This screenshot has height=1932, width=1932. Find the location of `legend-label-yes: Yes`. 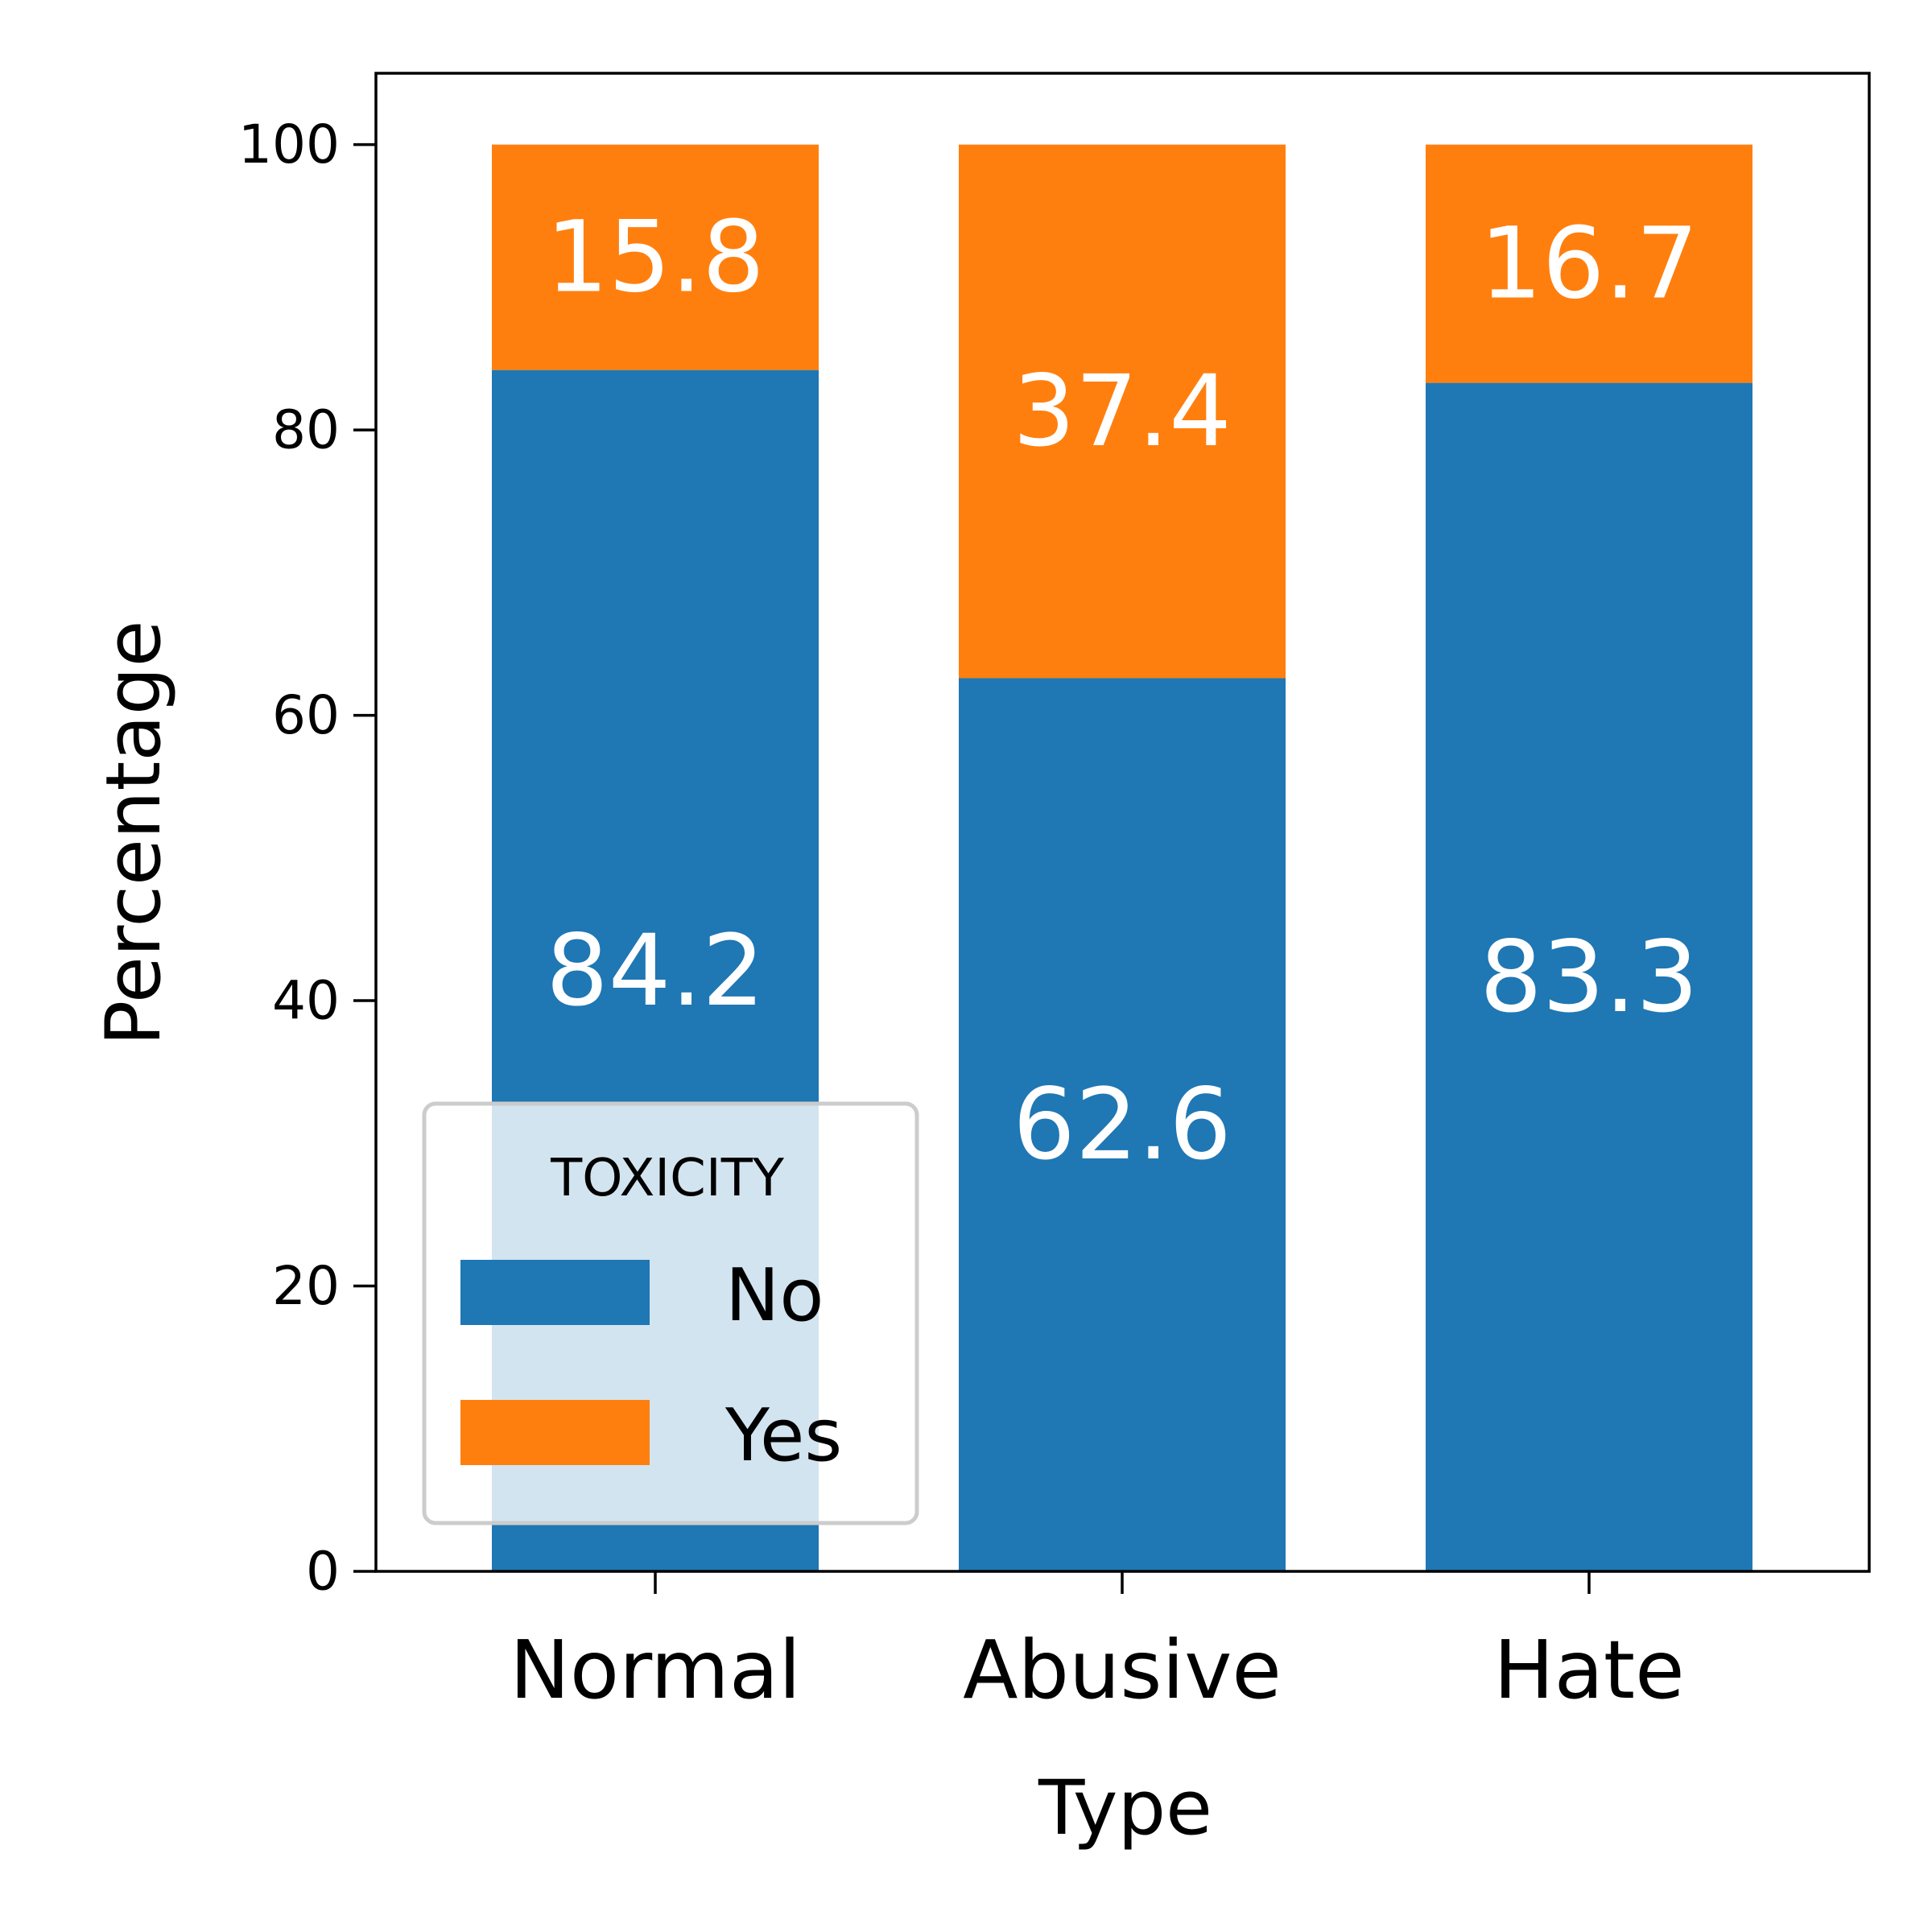

legend-label-yes: Yes is located at coordinates (783, 1435).